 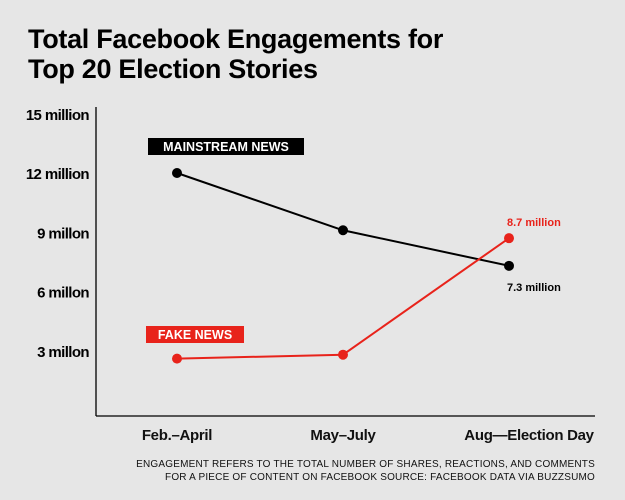 What do you see at coordinates (529, 435) in the screenshot?
I see `x-tick-label: Aug—Election Day` at bounding box center [529, 435].